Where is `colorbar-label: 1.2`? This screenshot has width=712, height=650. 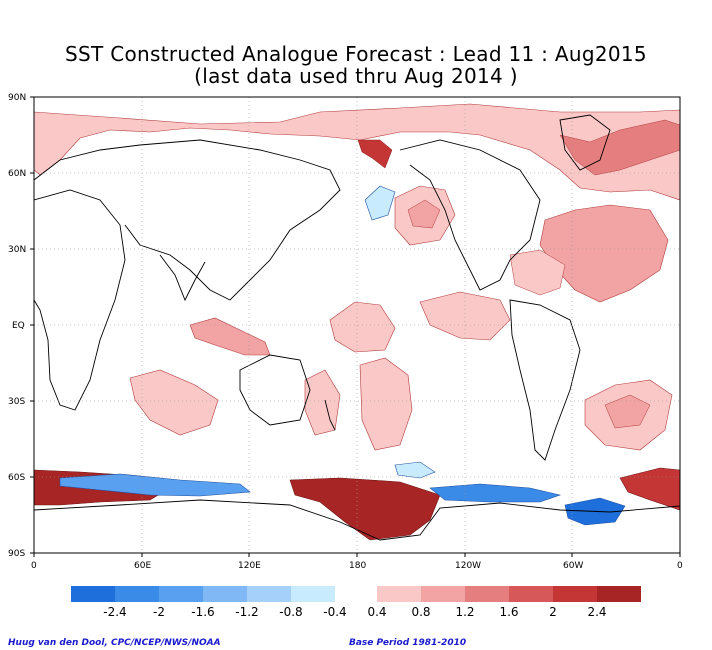
colorbar-label: 1.2 is located at coordinates (465, 612).